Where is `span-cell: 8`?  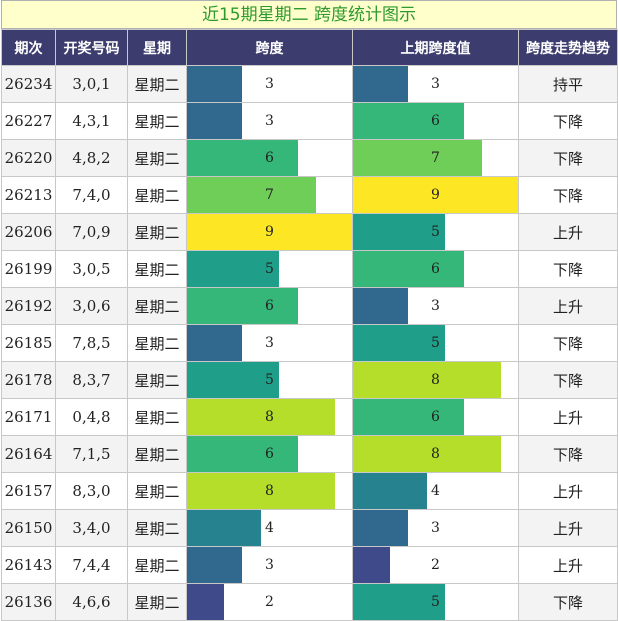 span-cell: 8 is located at coordinates (269, 417).